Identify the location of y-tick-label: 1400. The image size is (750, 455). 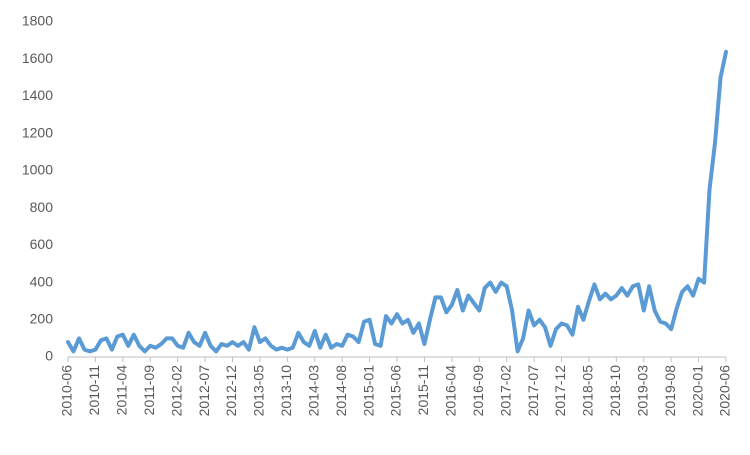
(37, 95).